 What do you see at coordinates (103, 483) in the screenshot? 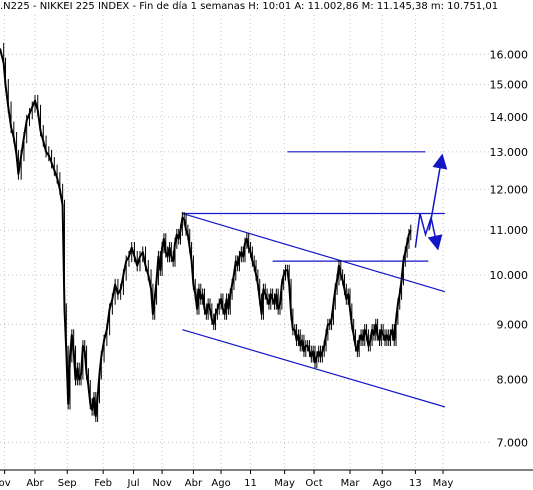
I see `x-tick-label: Feb` at bounding box center [103, 483].